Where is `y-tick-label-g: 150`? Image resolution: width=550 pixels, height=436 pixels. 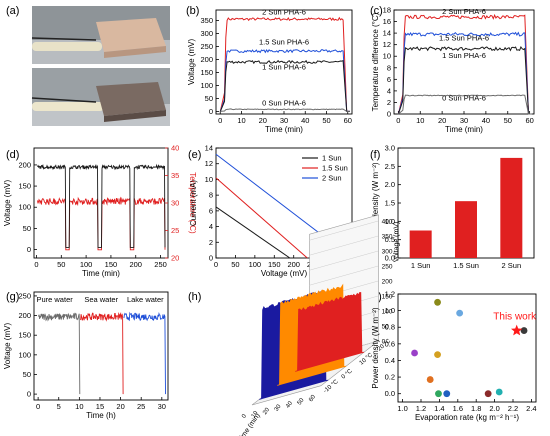 y-tick-label-g: 150 is located at coordinates (24, 335).